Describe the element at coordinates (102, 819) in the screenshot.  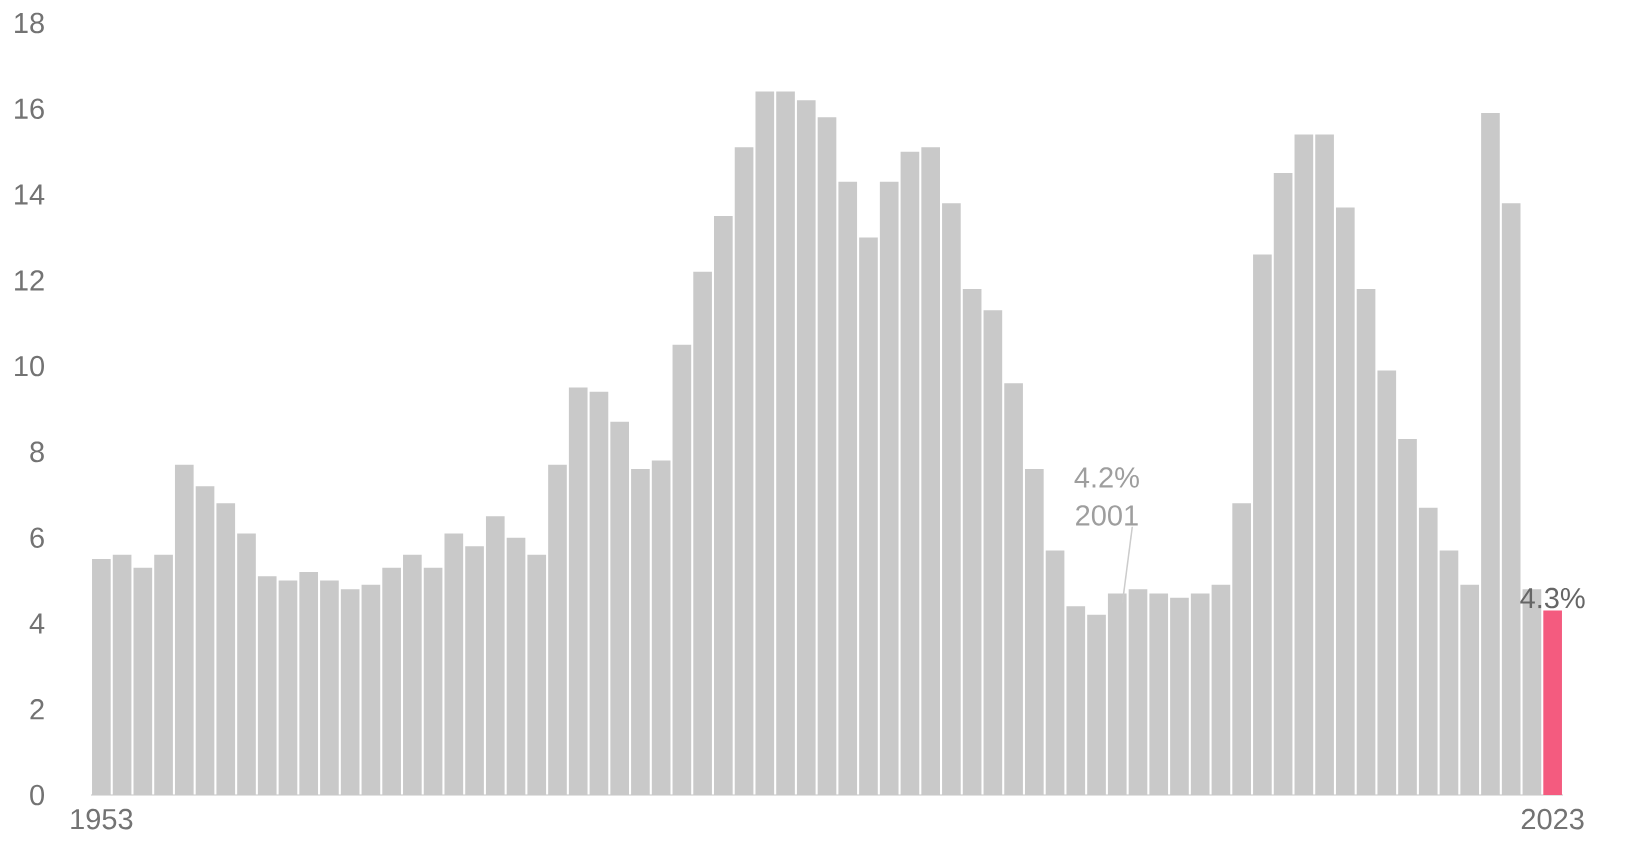
I see `x-tick-label: 1953` at that location.